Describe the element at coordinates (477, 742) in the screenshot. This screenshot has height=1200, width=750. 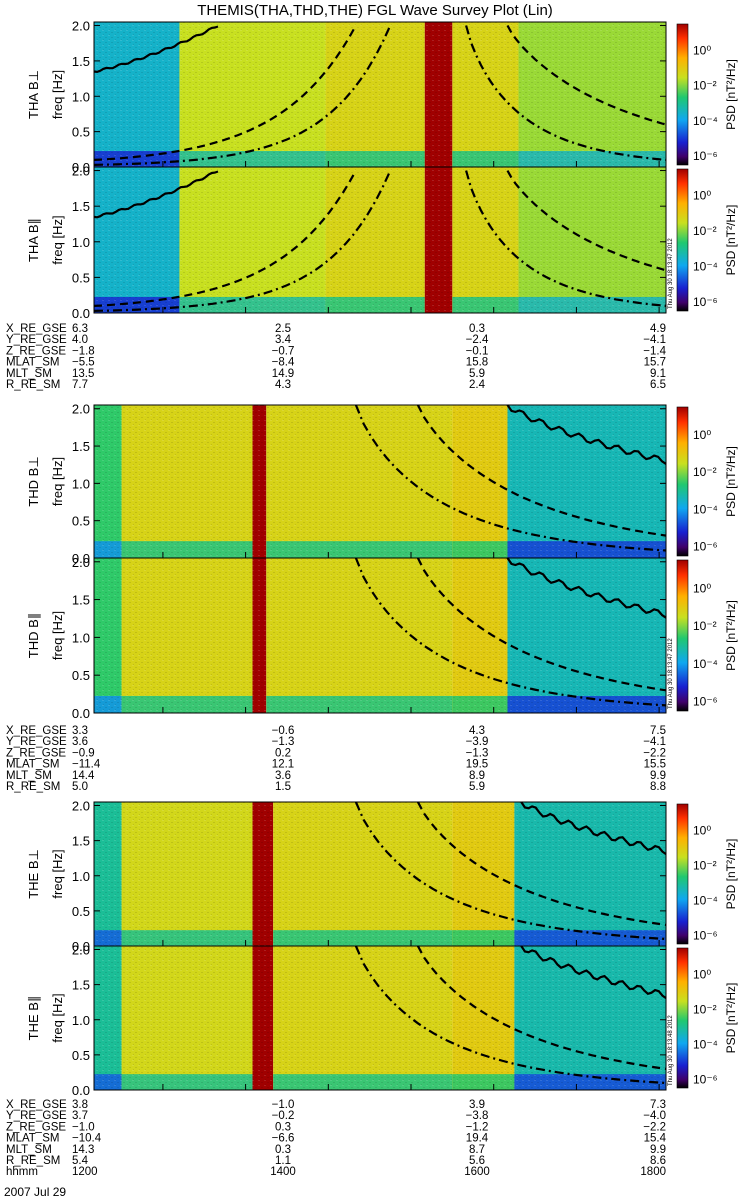
I see `ephemeris-value: −3.9` at that location.